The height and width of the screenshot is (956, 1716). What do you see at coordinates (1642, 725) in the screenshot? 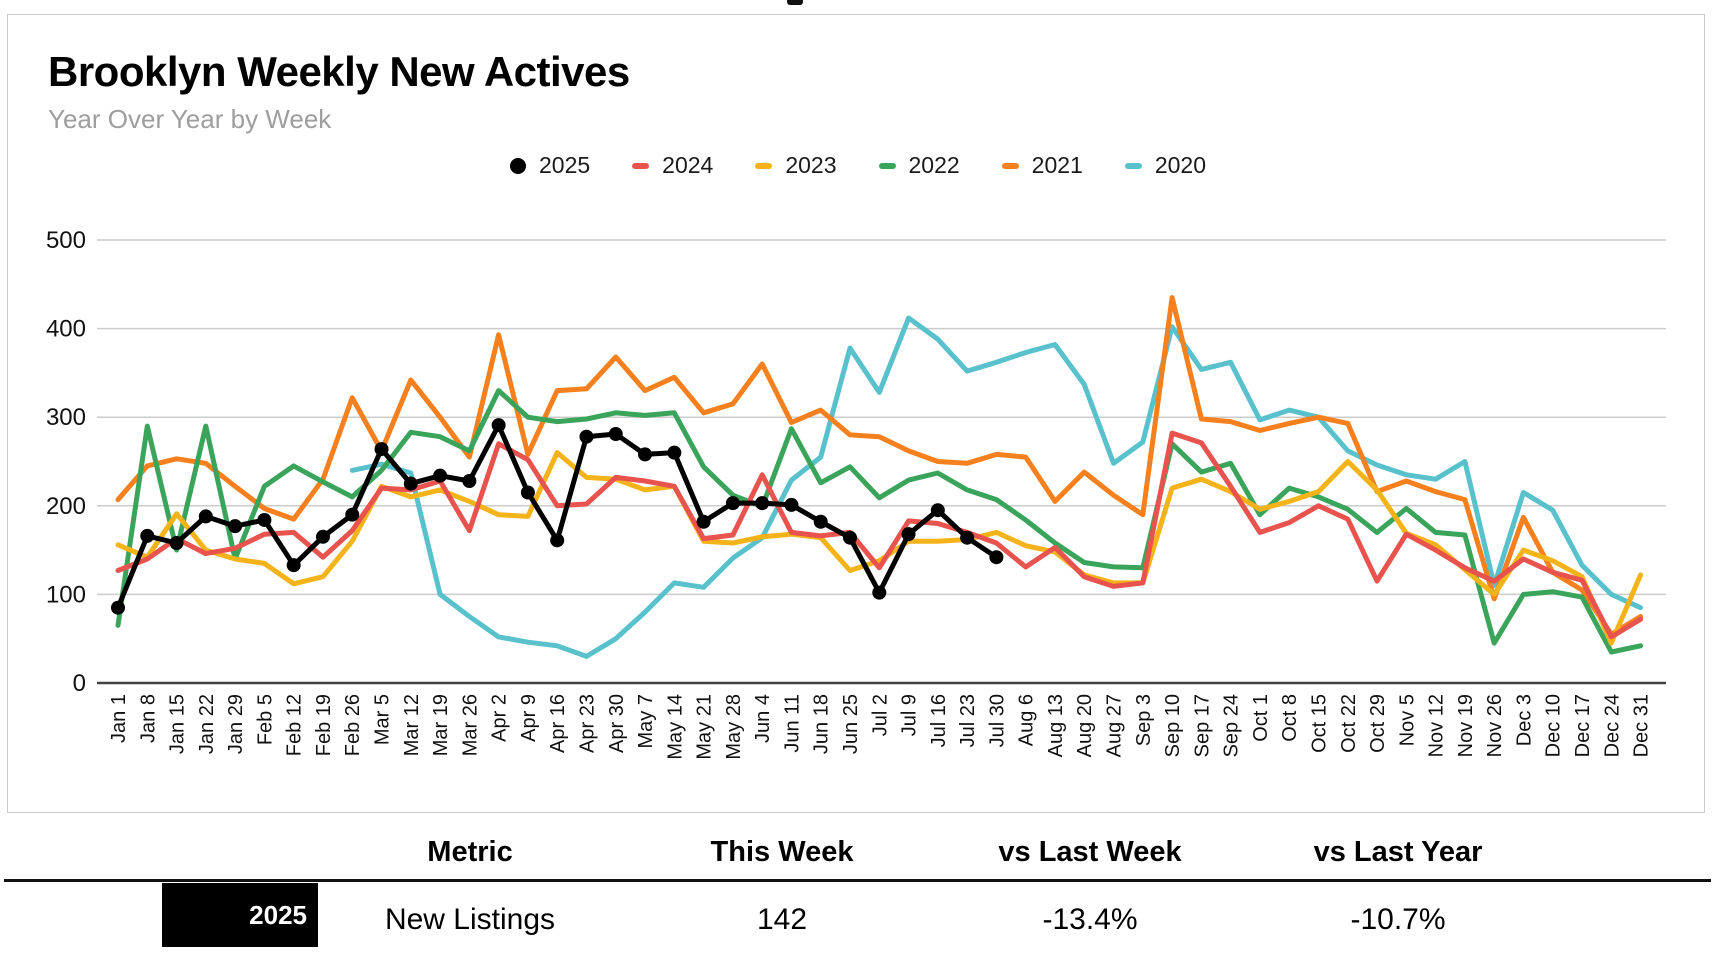
I see `x-tick-label: Dec 31` at bounding box center [1642, 725].